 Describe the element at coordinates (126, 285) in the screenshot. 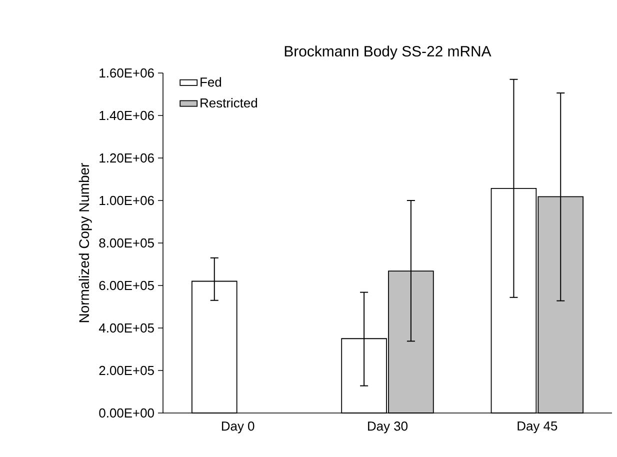

I see `y-tick-label: 6.00E+05` at that location.